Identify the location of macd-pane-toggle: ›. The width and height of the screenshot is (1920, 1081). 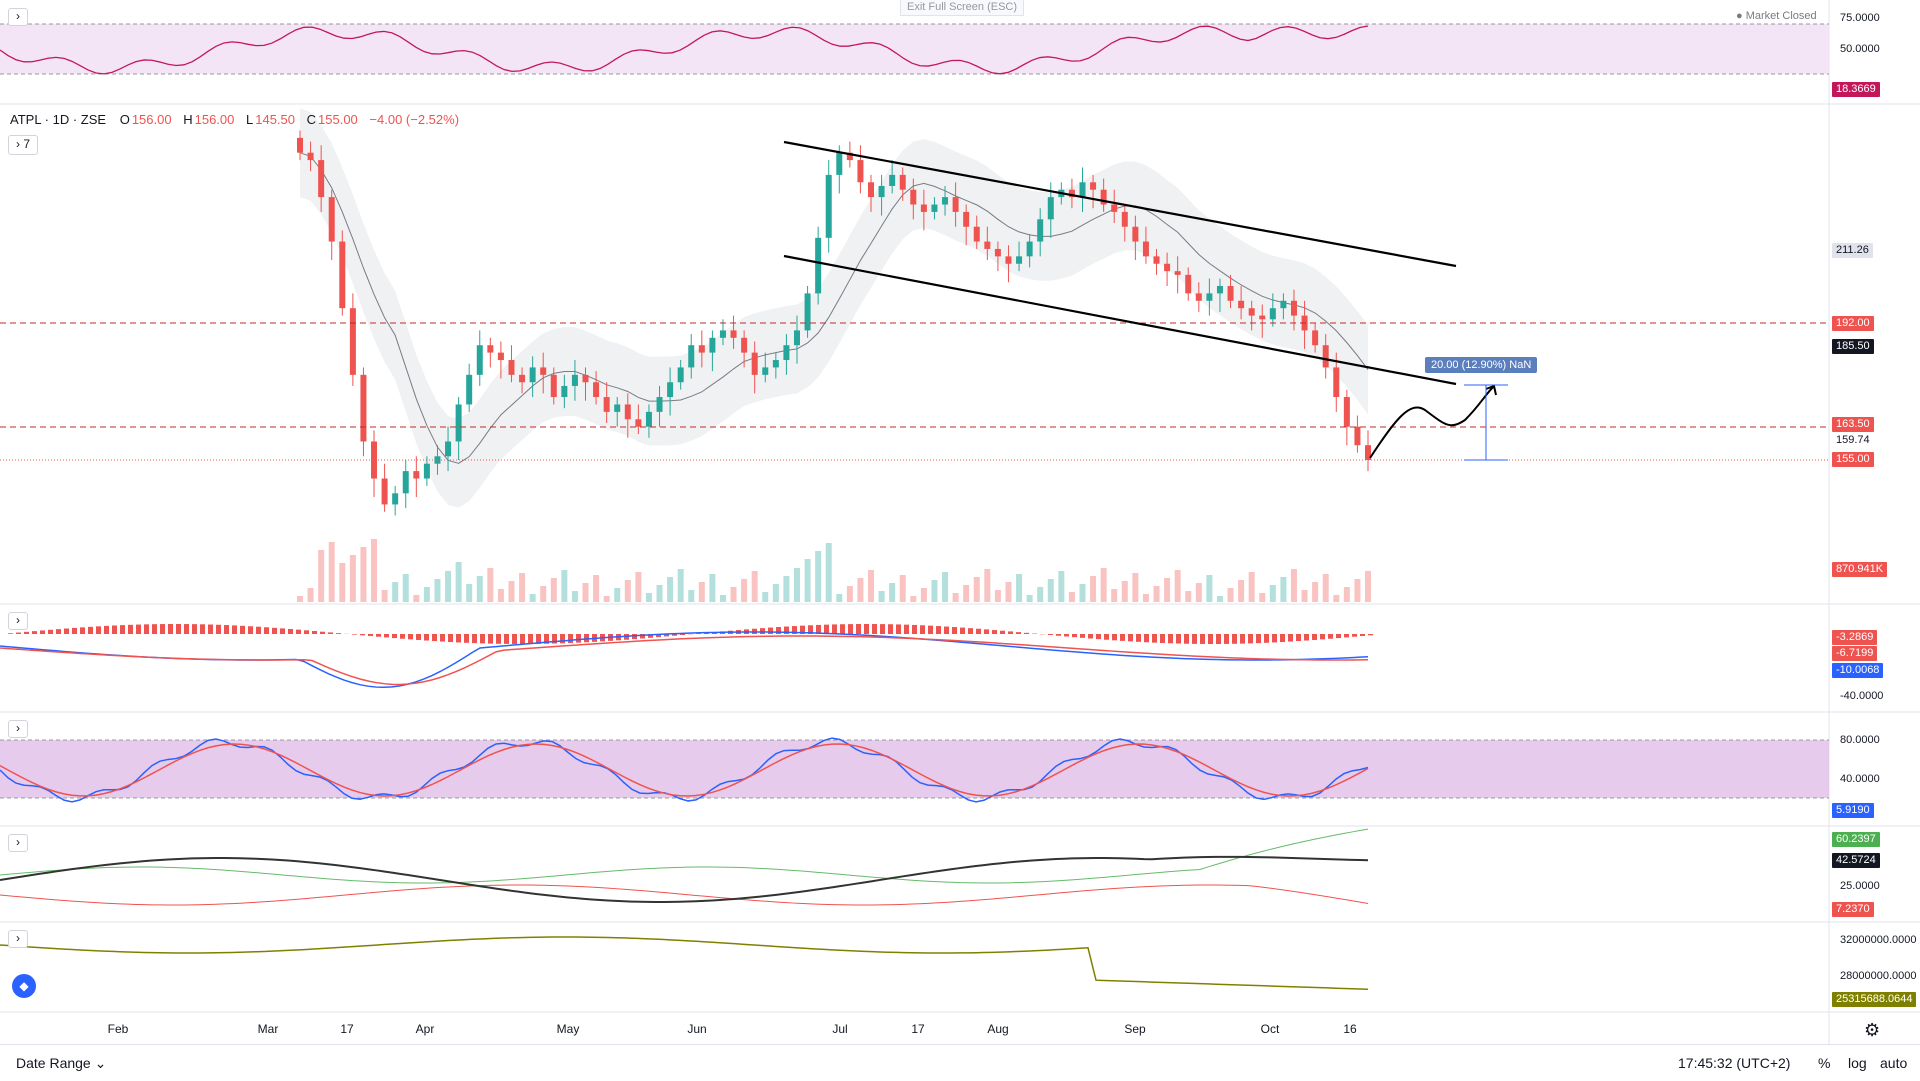
(18, 621).